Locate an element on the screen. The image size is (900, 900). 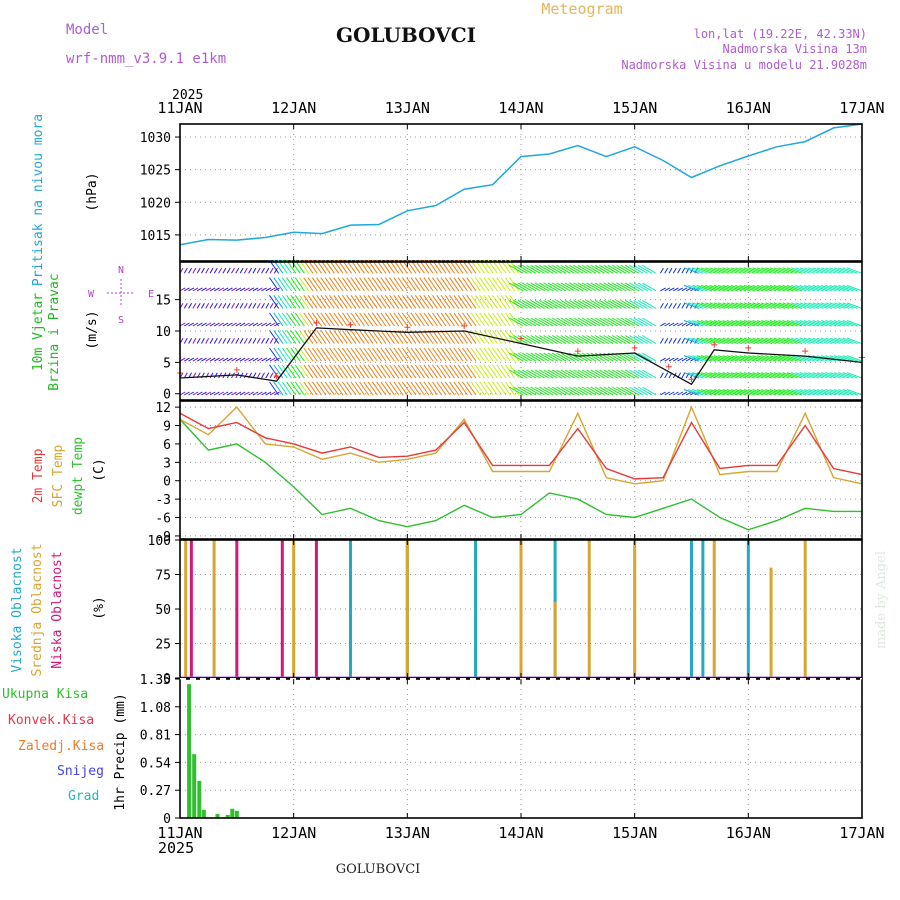
station-coords: lon,lat (19.22E, 42.33N) is located at coordinates (780, 34).